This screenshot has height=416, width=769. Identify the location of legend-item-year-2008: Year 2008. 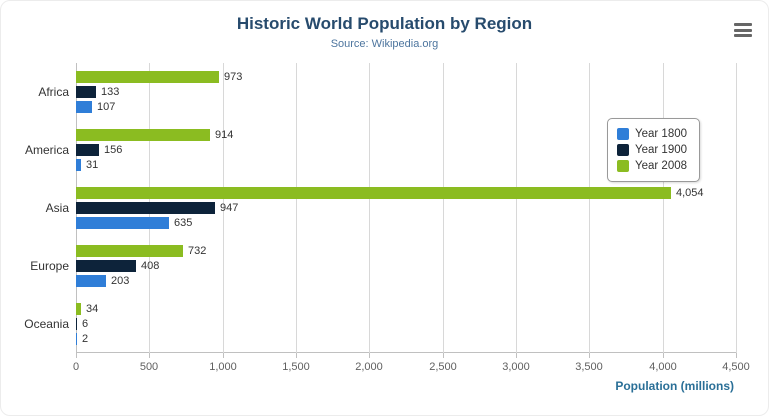
(652, 166).